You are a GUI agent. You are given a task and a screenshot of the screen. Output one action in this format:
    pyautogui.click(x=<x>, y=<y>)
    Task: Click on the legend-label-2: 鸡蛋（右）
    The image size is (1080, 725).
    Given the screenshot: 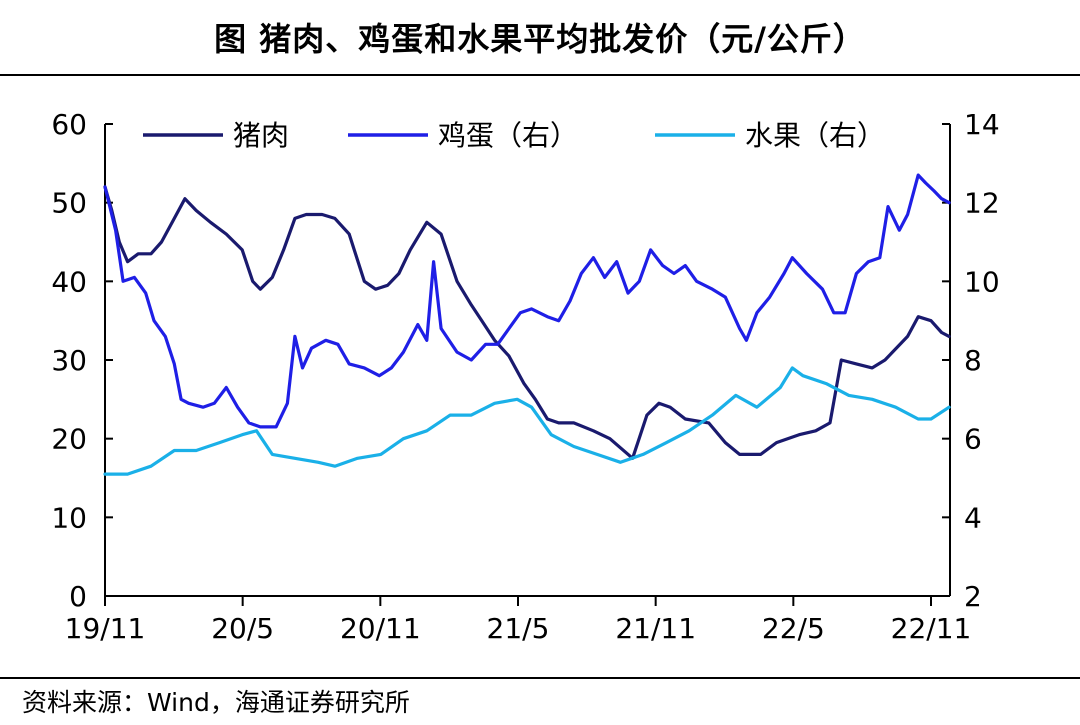 What is the action you would take?
    pyautogui.click(x=508, y=135)
    